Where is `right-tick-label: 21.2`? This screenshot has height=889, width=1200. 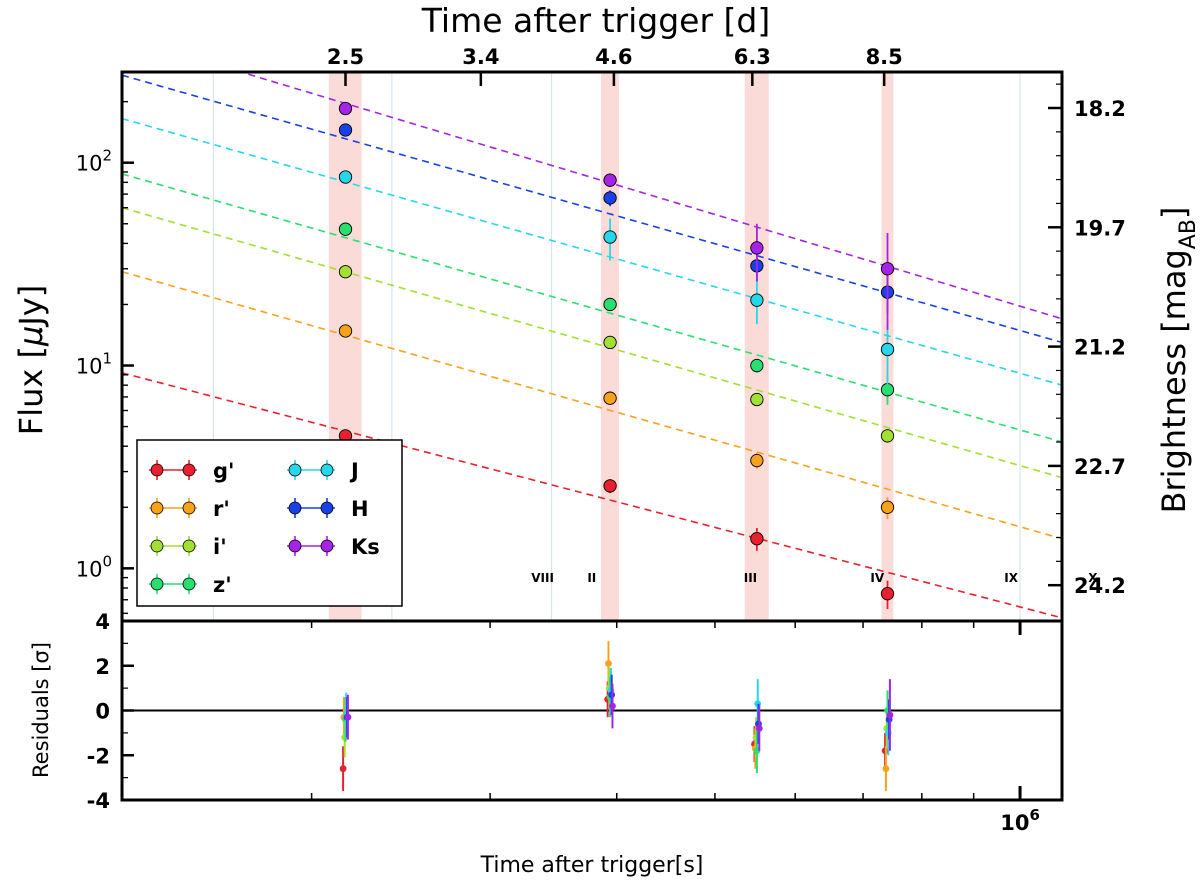 right-tick-label: 21.2 is located at coordinates (1100, 348).